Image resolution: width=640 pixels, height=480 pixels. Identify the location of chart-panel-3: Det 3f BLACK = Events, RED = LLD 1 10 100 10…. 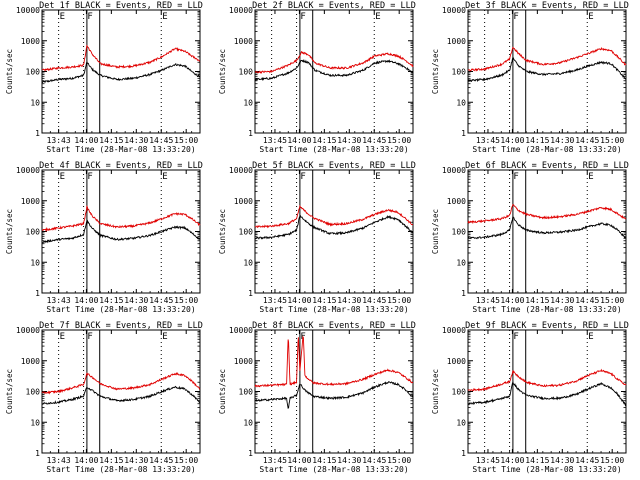
(530, 77).